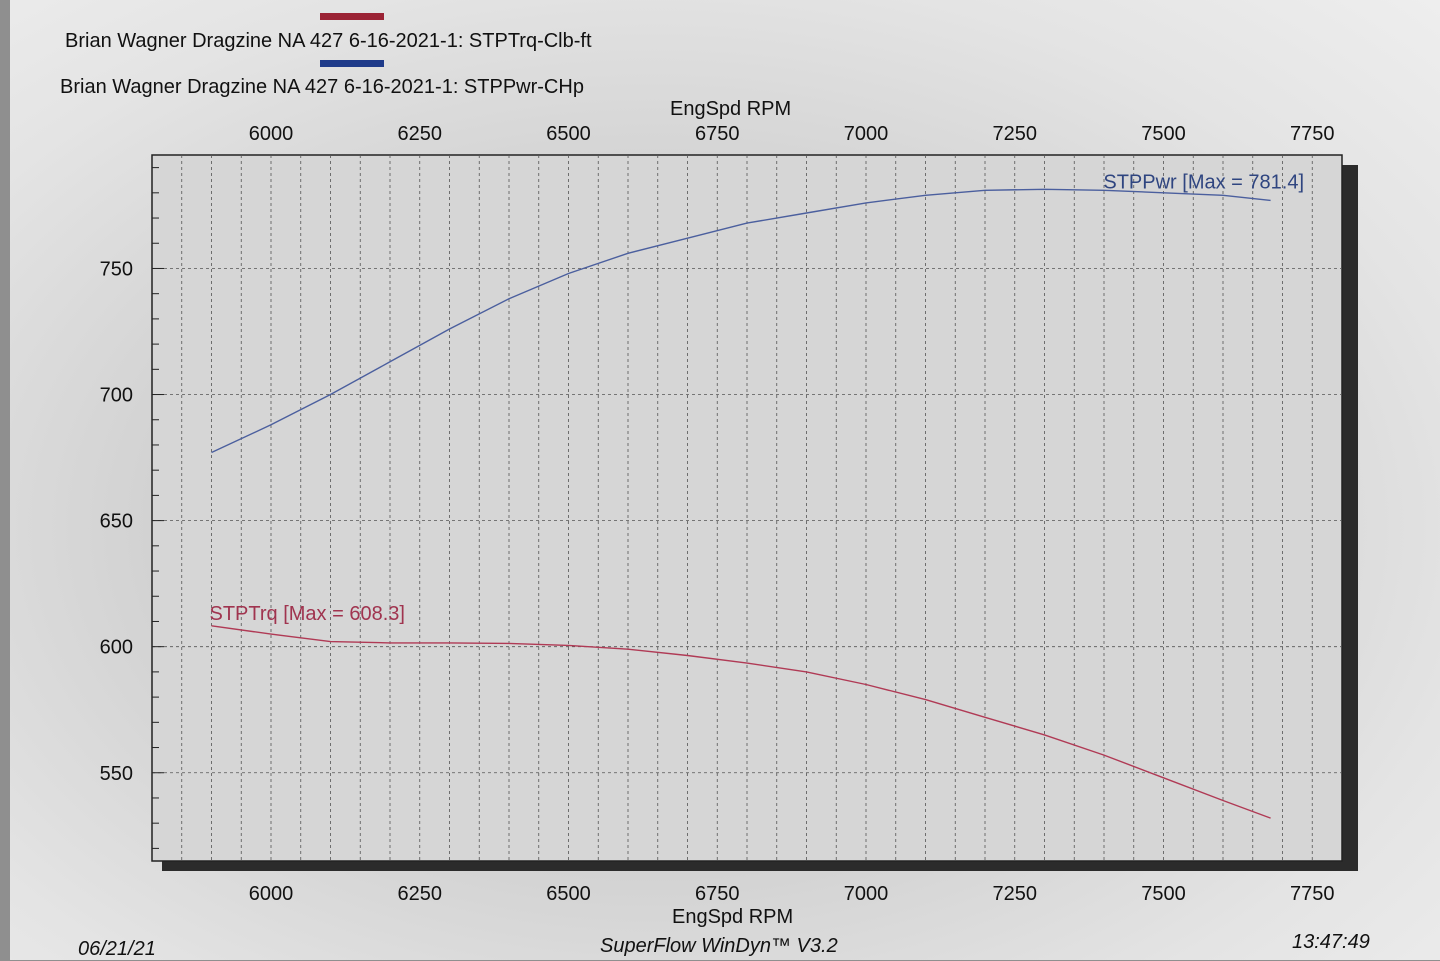 The width and height of the screenshot is (1440, 961). Describe the element at coordinates (1312, 894) in the screenshot. I see `x-tick-label-bottom: 7750` at that location.